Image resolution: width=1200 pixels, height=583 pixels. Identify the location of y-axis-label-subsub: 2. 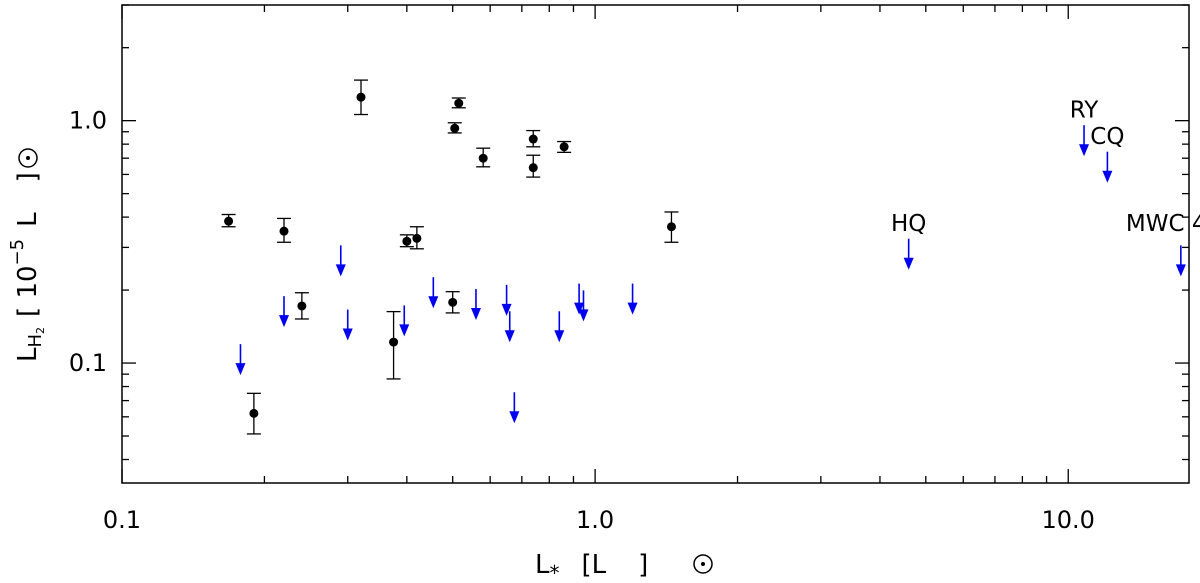
(40, 330).